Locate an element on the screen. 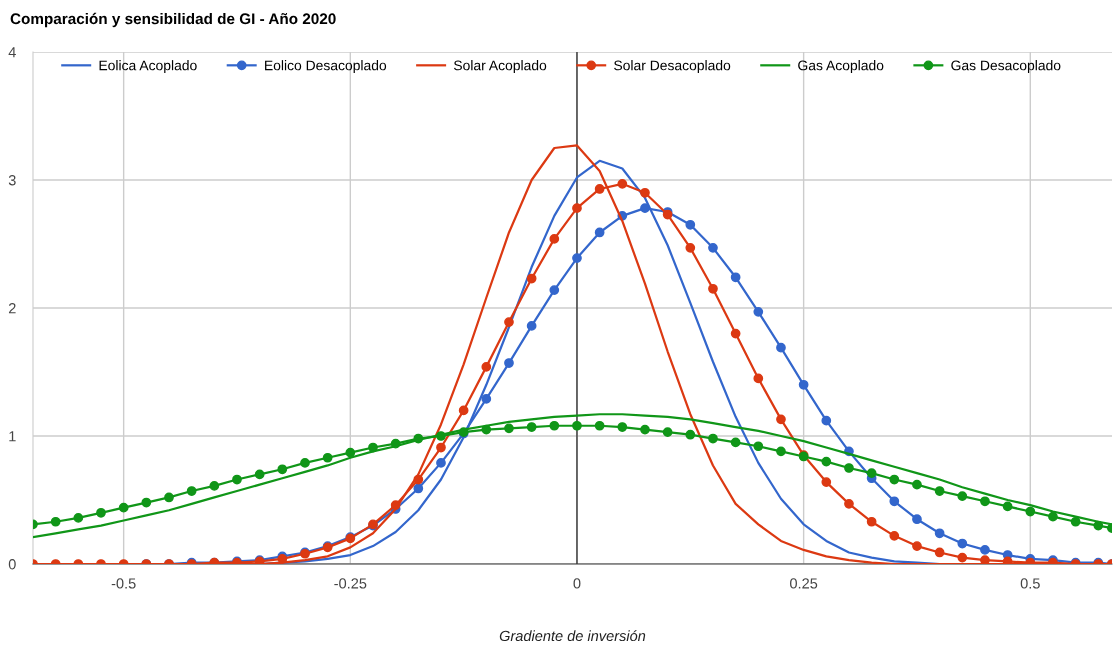 This screenshot has height=652, width=1113. x-tick-label: -0.5 is located at coordinates (123, 583).